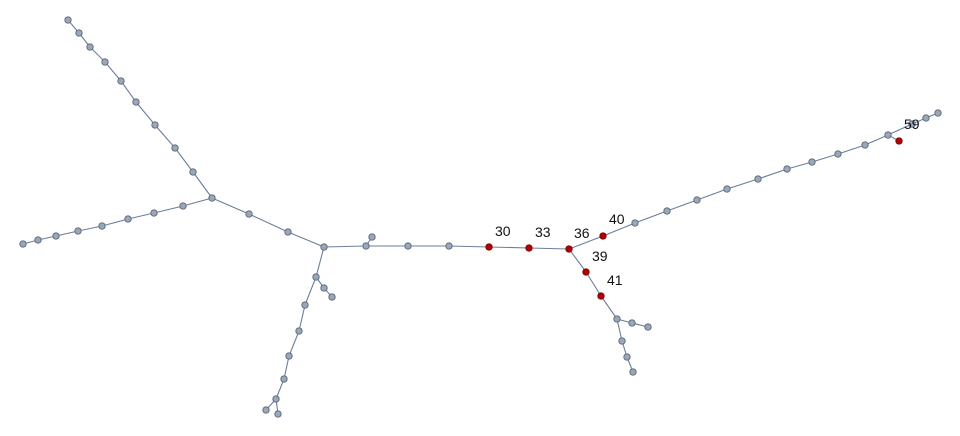  Describe the element at coordinates (549, 248) in the screenshot. I see `edge-n33-n36` at that location.